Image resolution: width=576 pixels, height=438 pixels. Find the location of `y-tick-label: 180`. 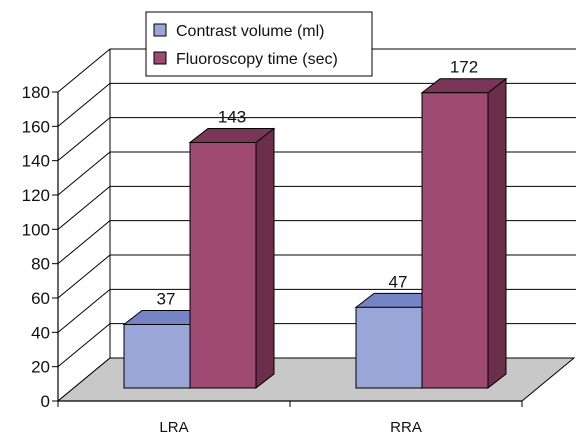

y-tick-label: 180 is located at coordinates (36, 92).